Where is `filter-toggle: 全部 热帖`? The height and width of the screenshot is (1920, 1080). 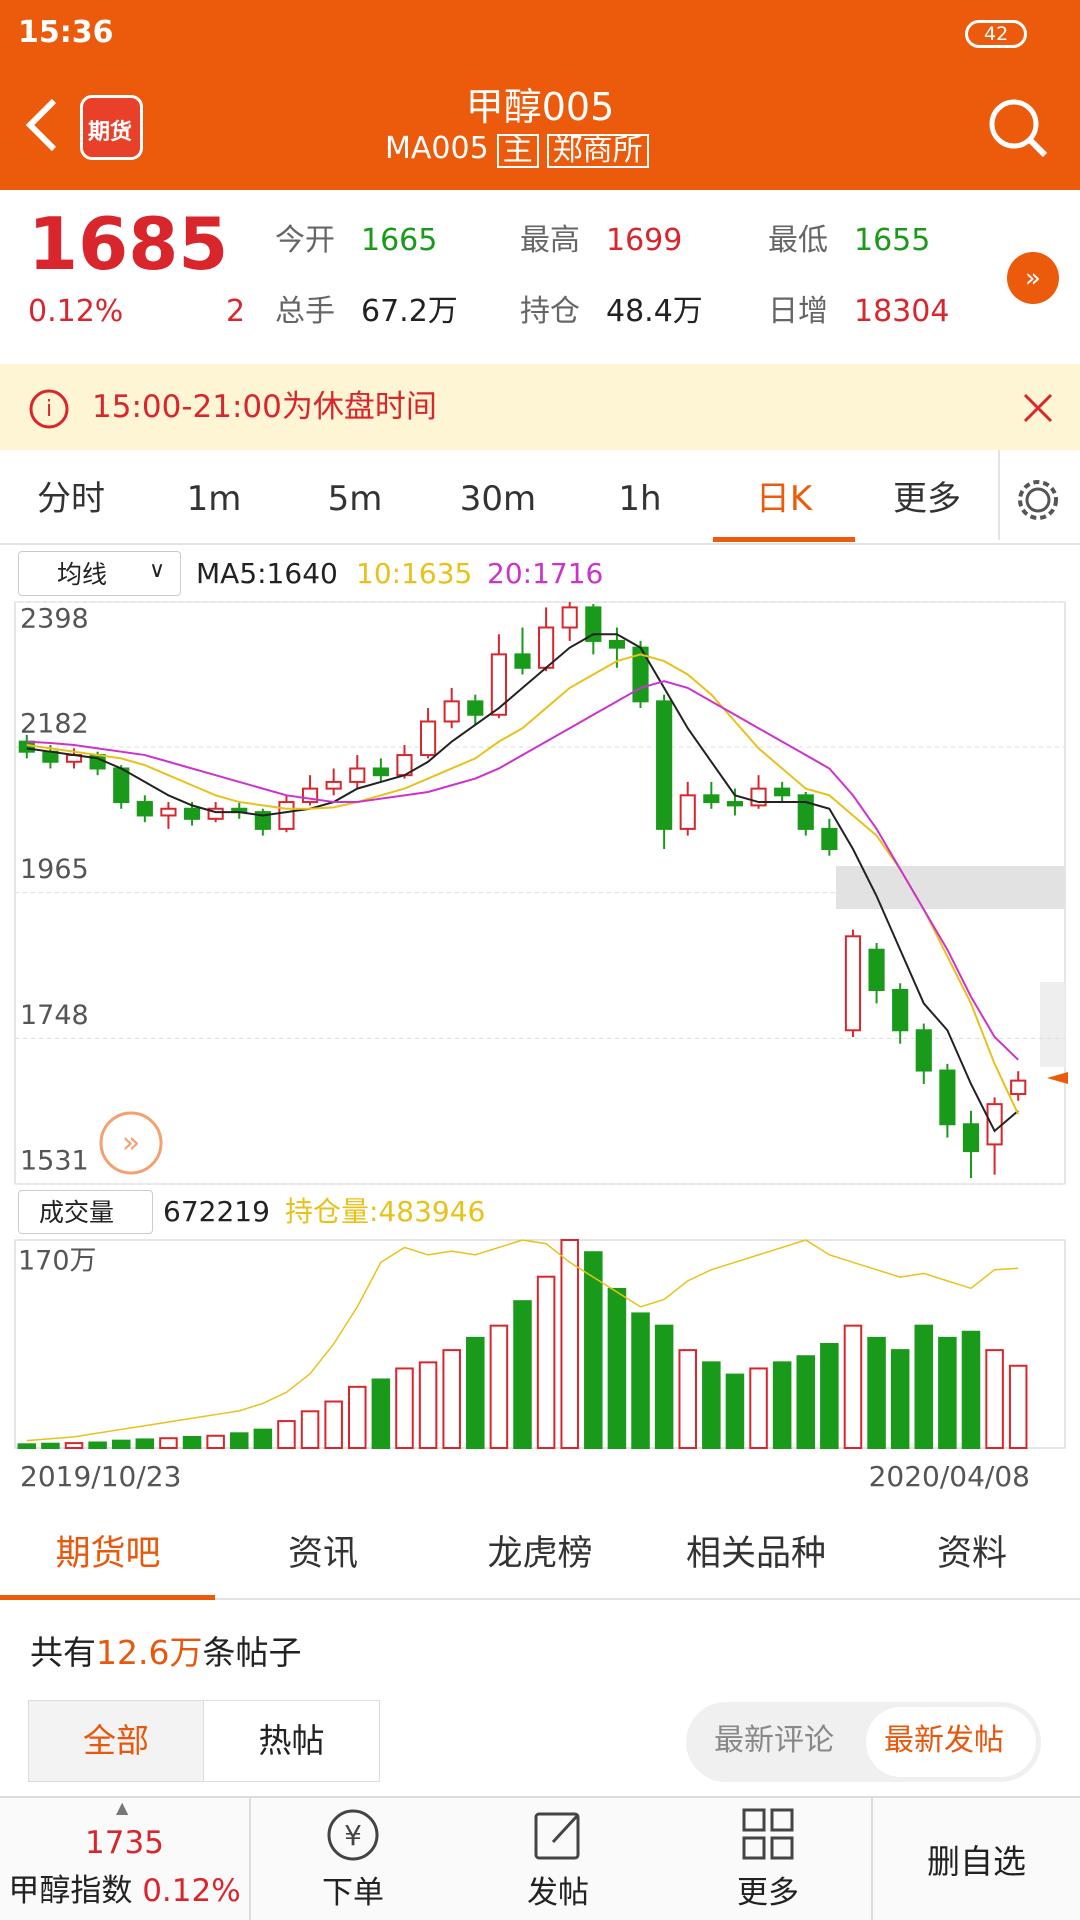
filter-toggle: 全部 热帖 is located at coordinates (204, 1741).